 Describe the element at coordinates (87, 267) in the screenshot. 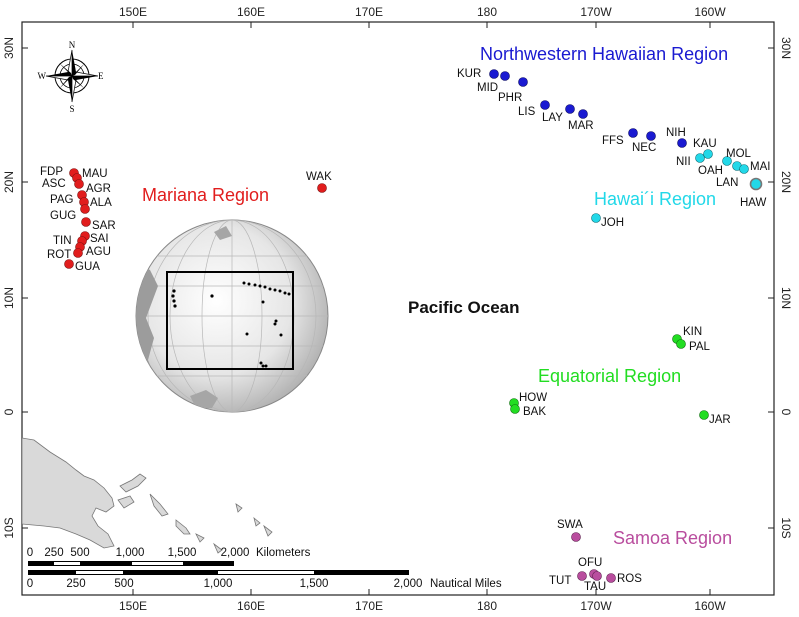

I see `site-label: GUA` at that location.